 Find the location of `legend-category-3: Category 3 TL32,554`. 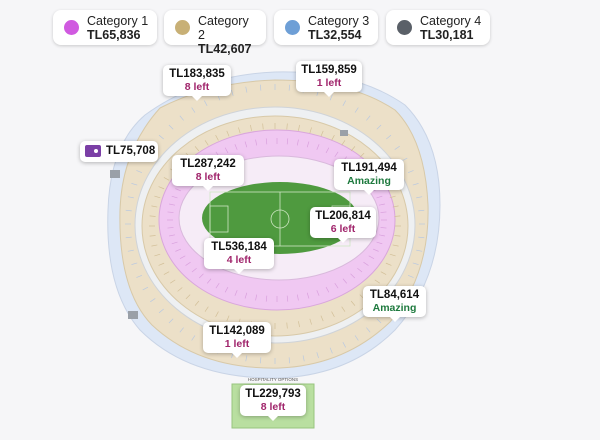

legend-category-3: Category 3 TL32,554 is located at coordinates (326, 27).